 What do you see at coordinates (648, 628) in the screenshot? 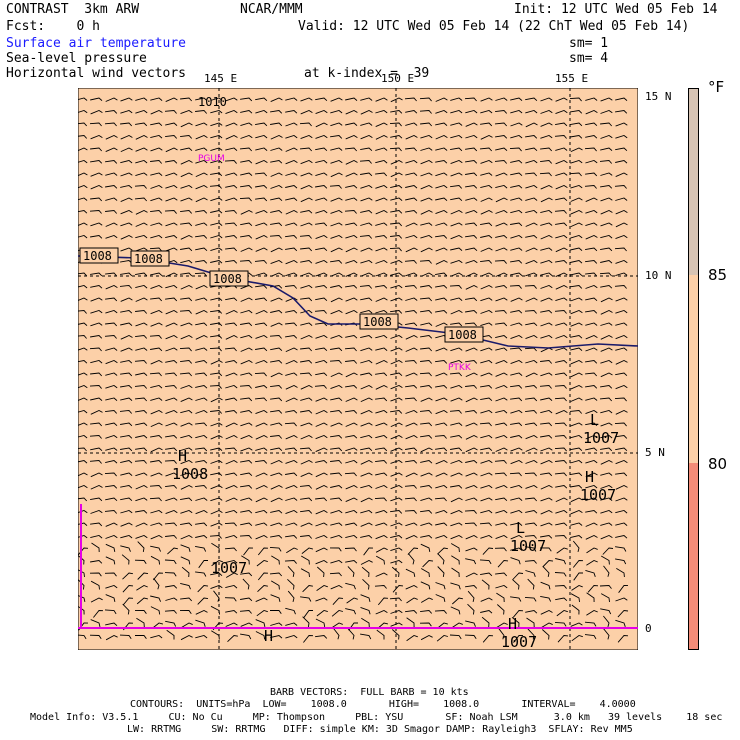
I see `lat-label-0: 0` at bounding box center [648, 628].